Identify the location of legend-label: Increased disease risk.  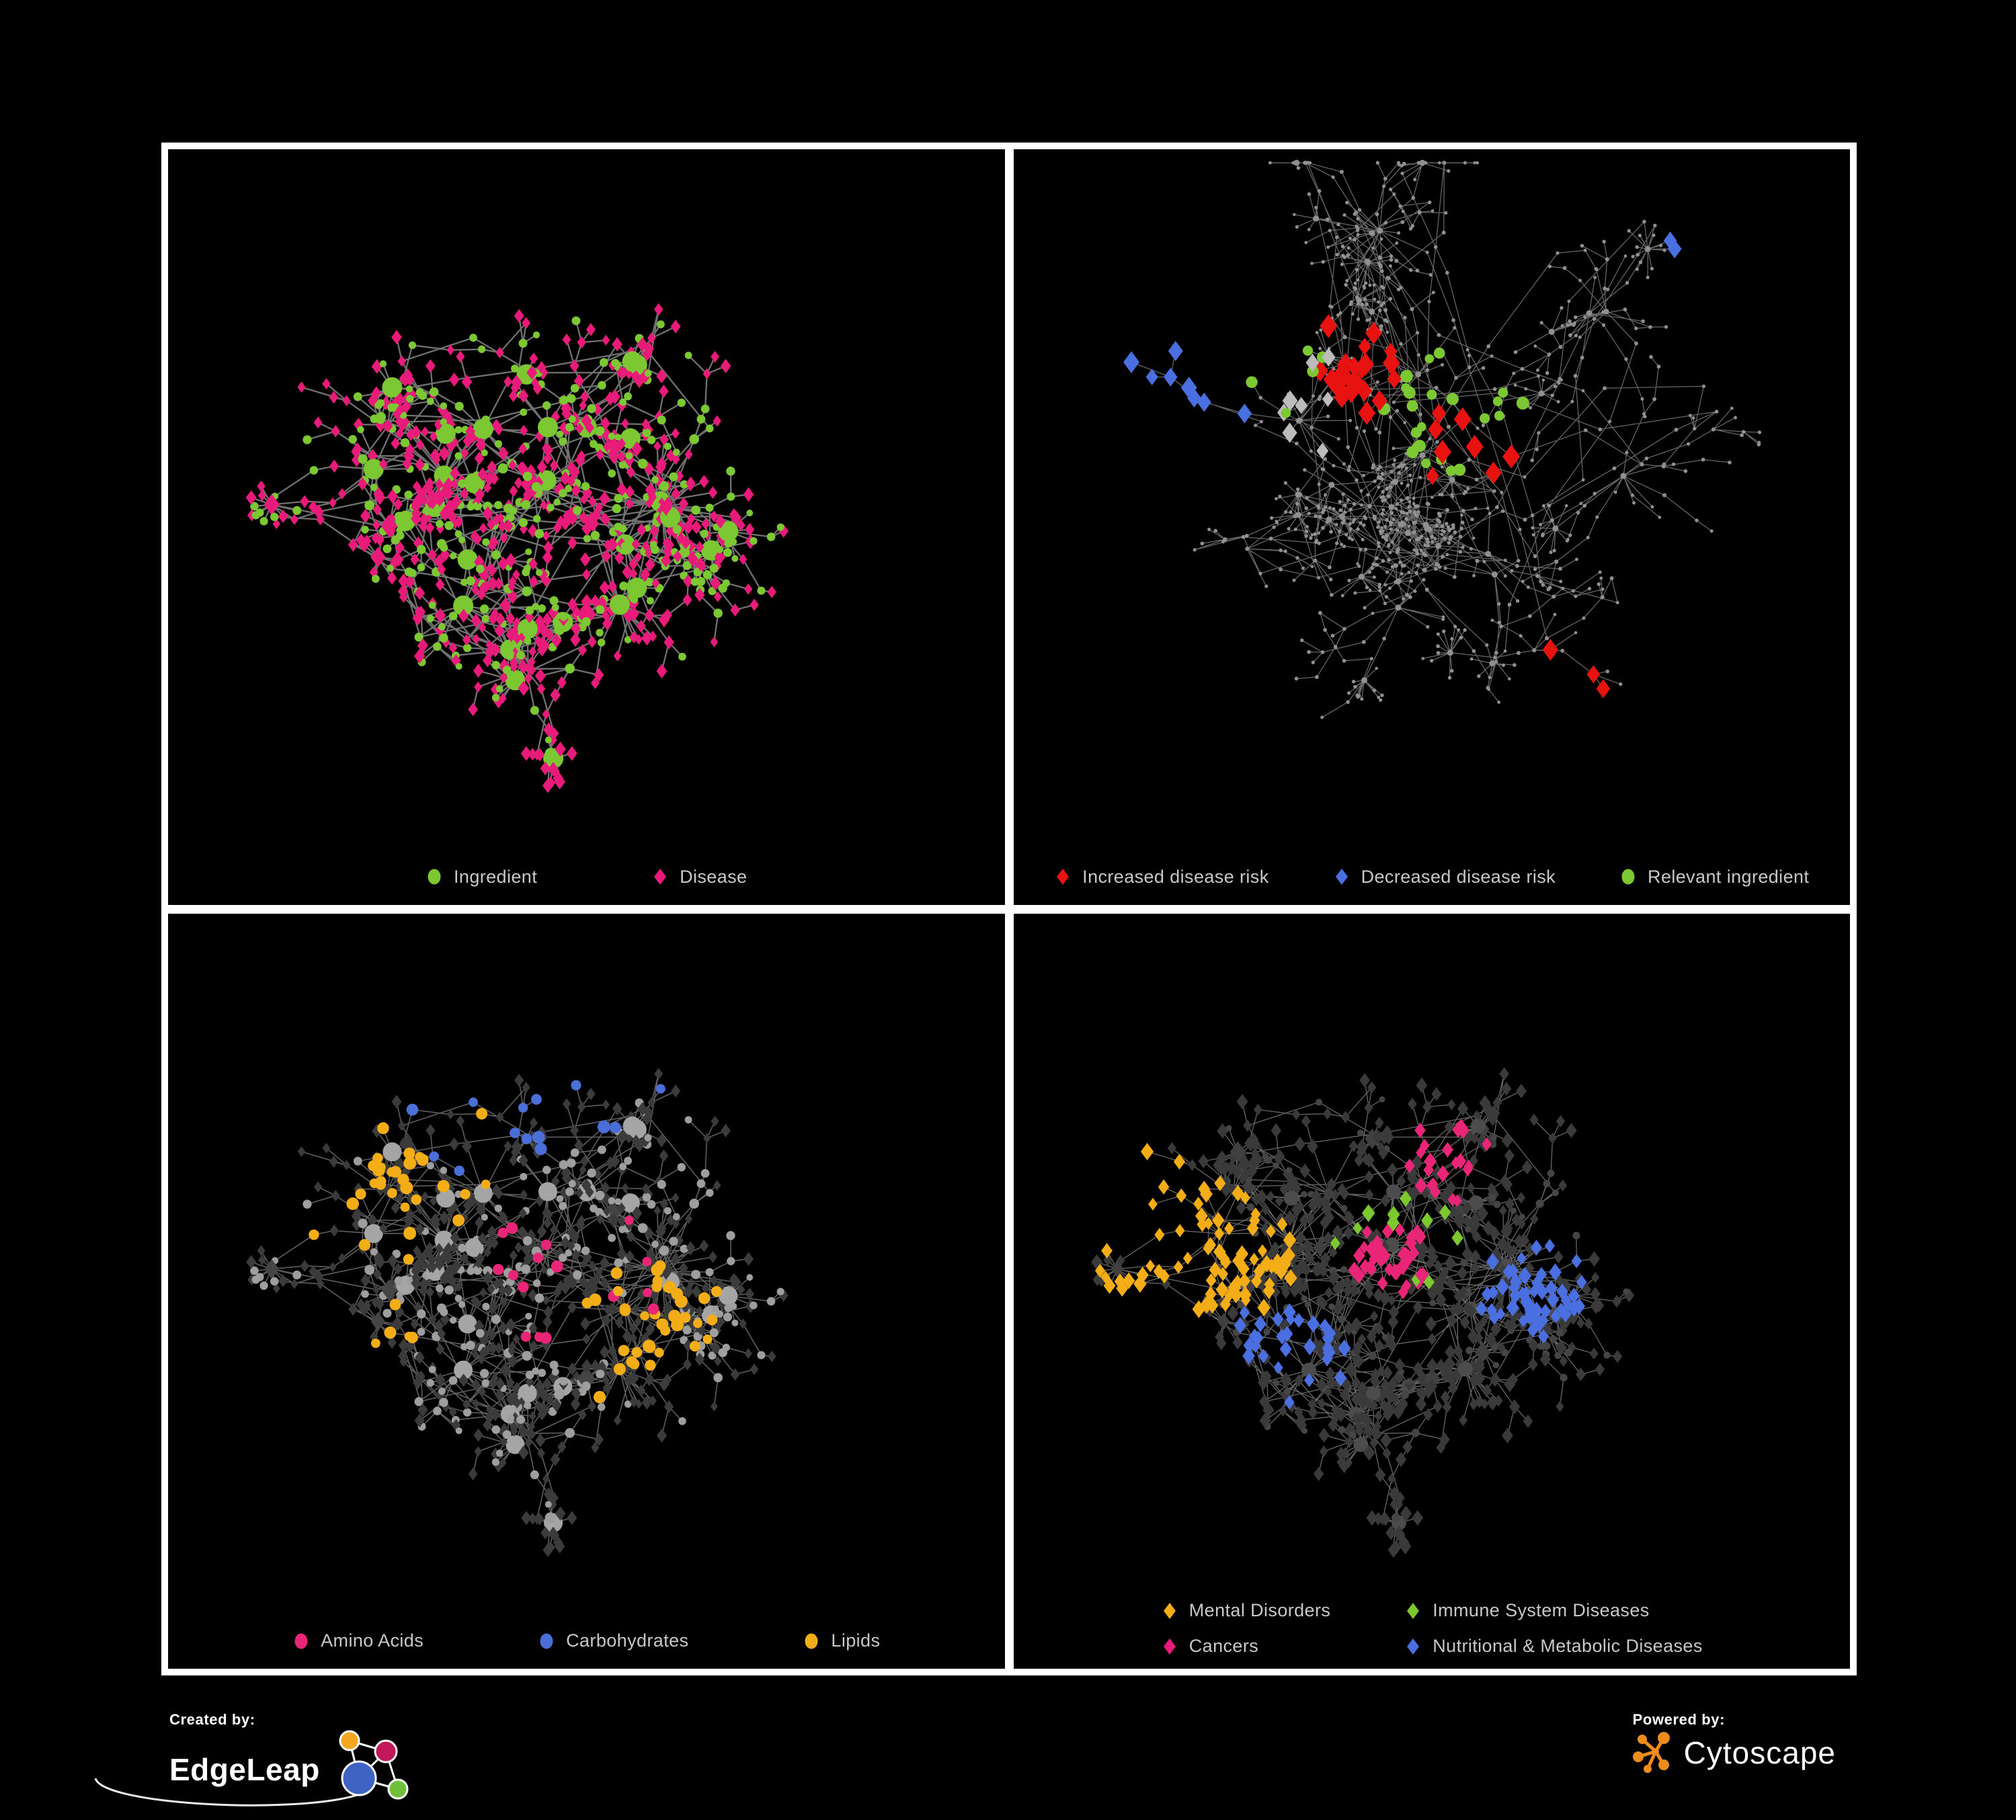
(1175, 876).